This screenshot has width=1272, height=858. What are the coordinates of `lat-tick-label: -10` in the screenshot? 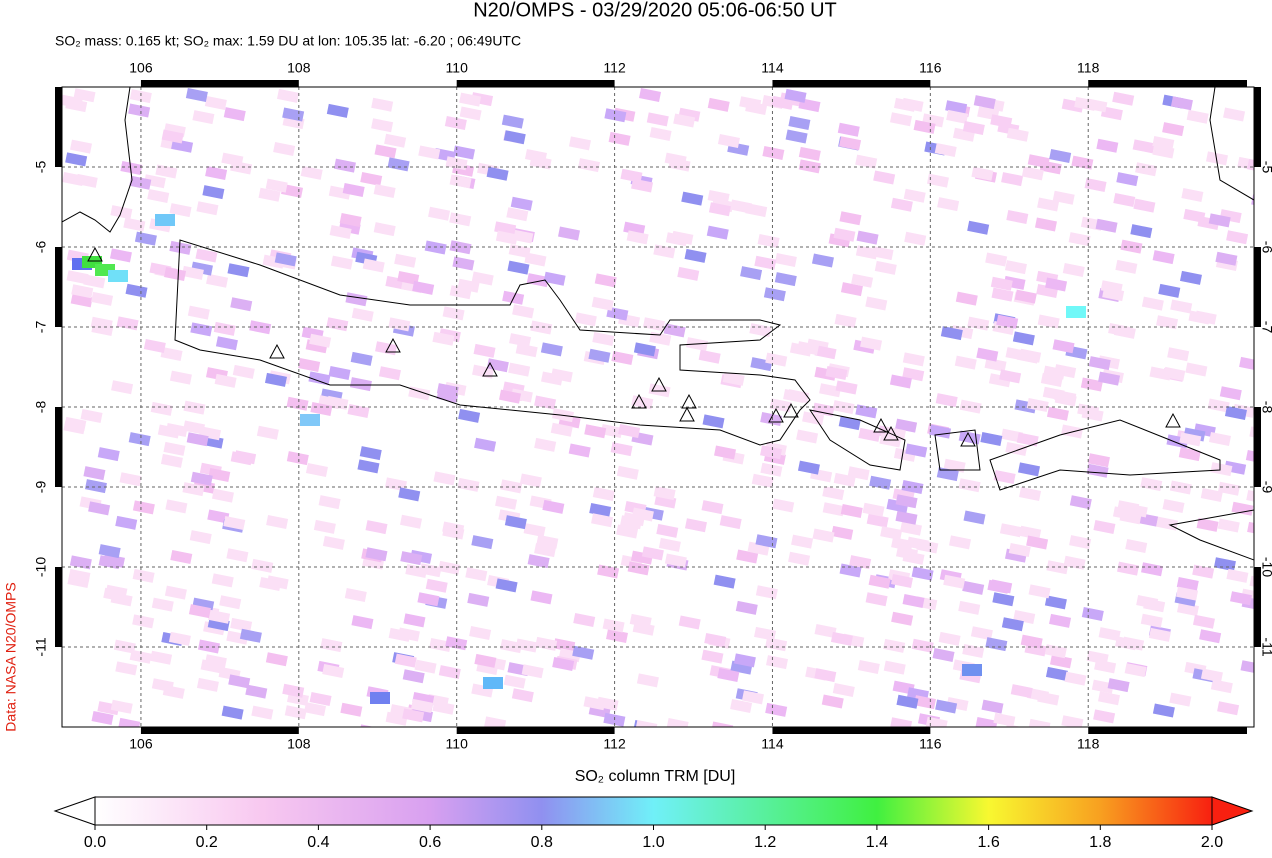 It's located at (1265, 567).